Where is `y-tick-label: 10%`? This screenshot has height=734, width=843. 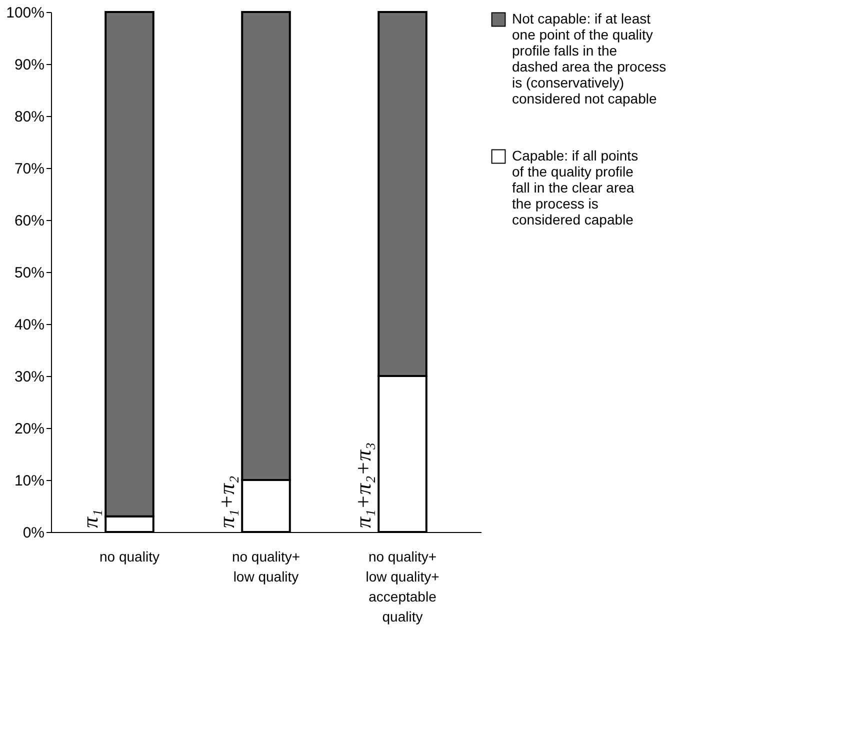 y-tick-label: 10% is located at coordinates (29, 481).